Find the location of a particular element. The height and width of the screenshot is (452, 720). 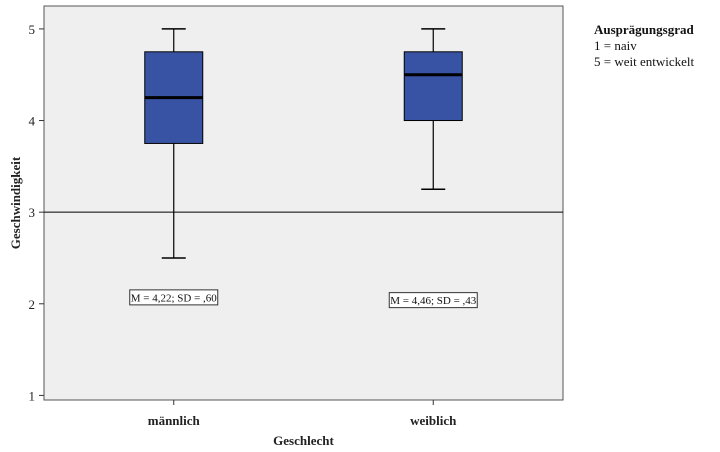

y-axis-title: Geschwindigkeit is located at coordinates (15, 202).